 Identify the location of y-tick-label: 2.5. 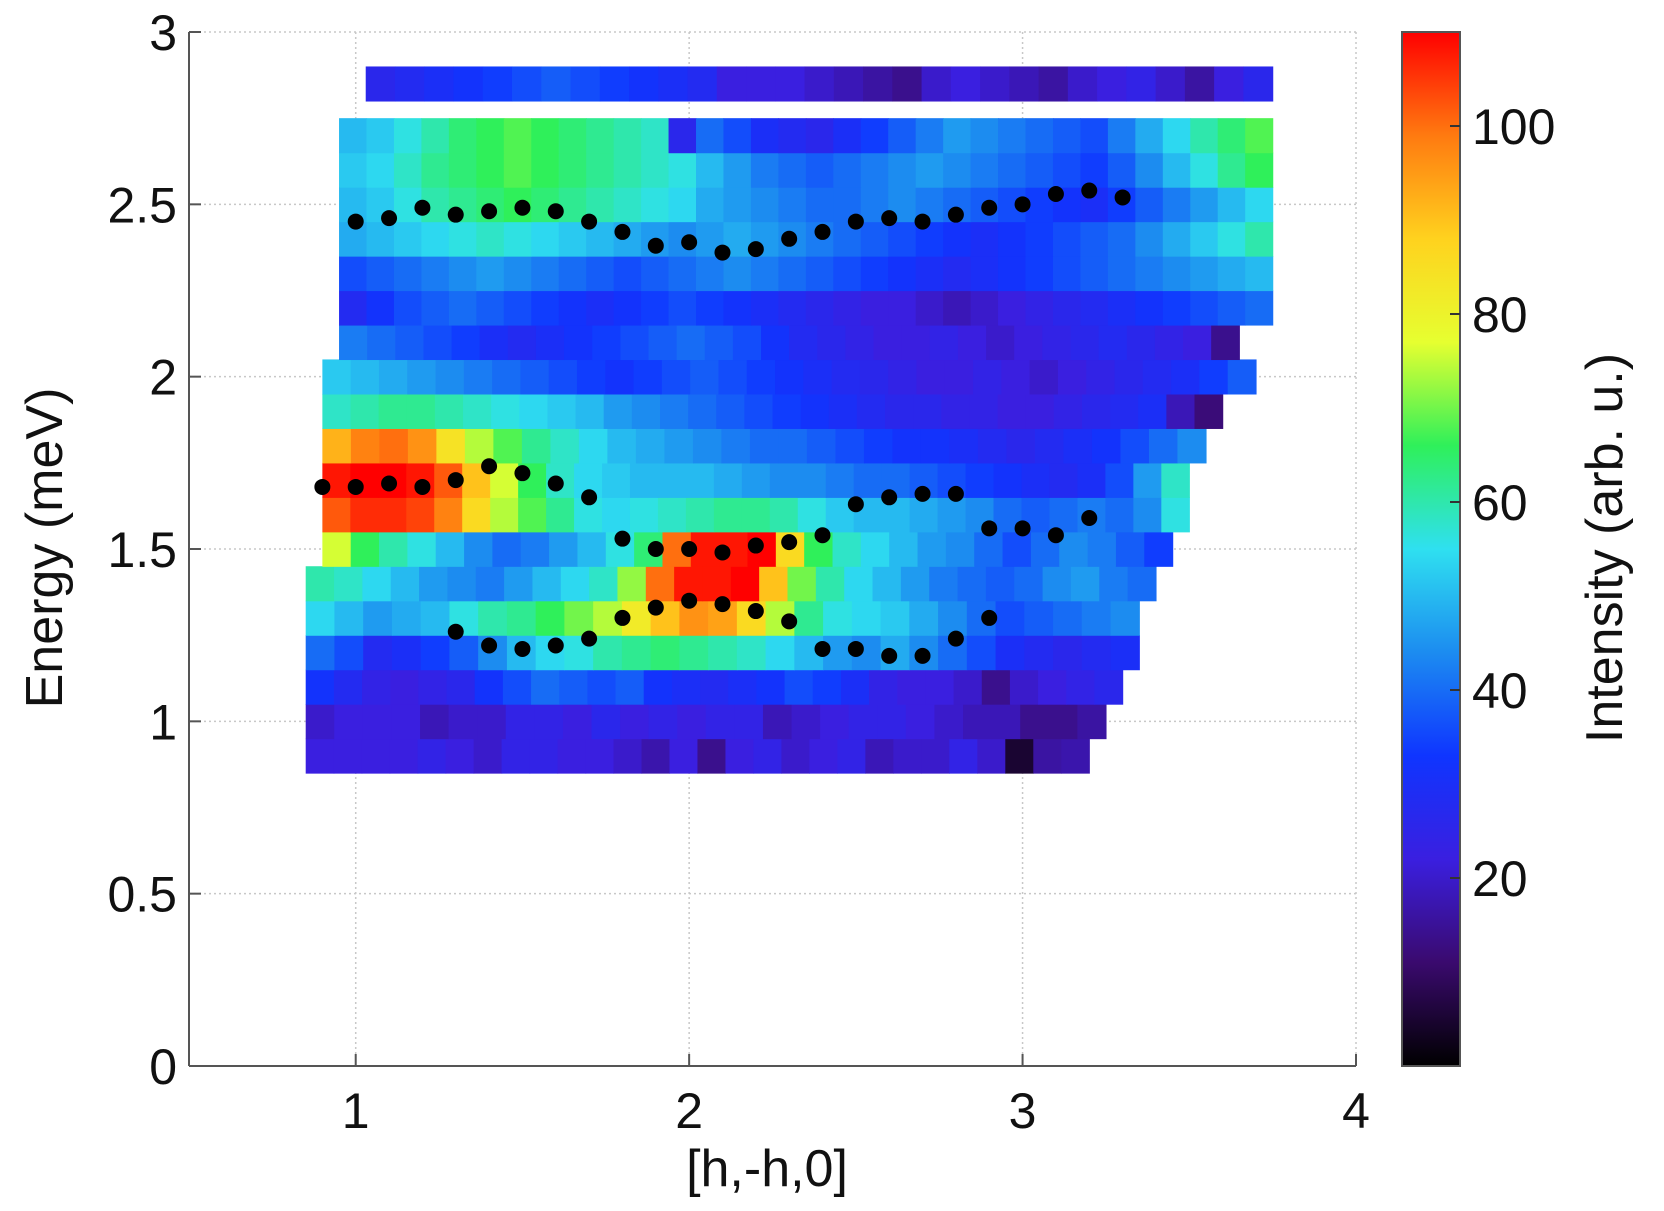
(142, 205).